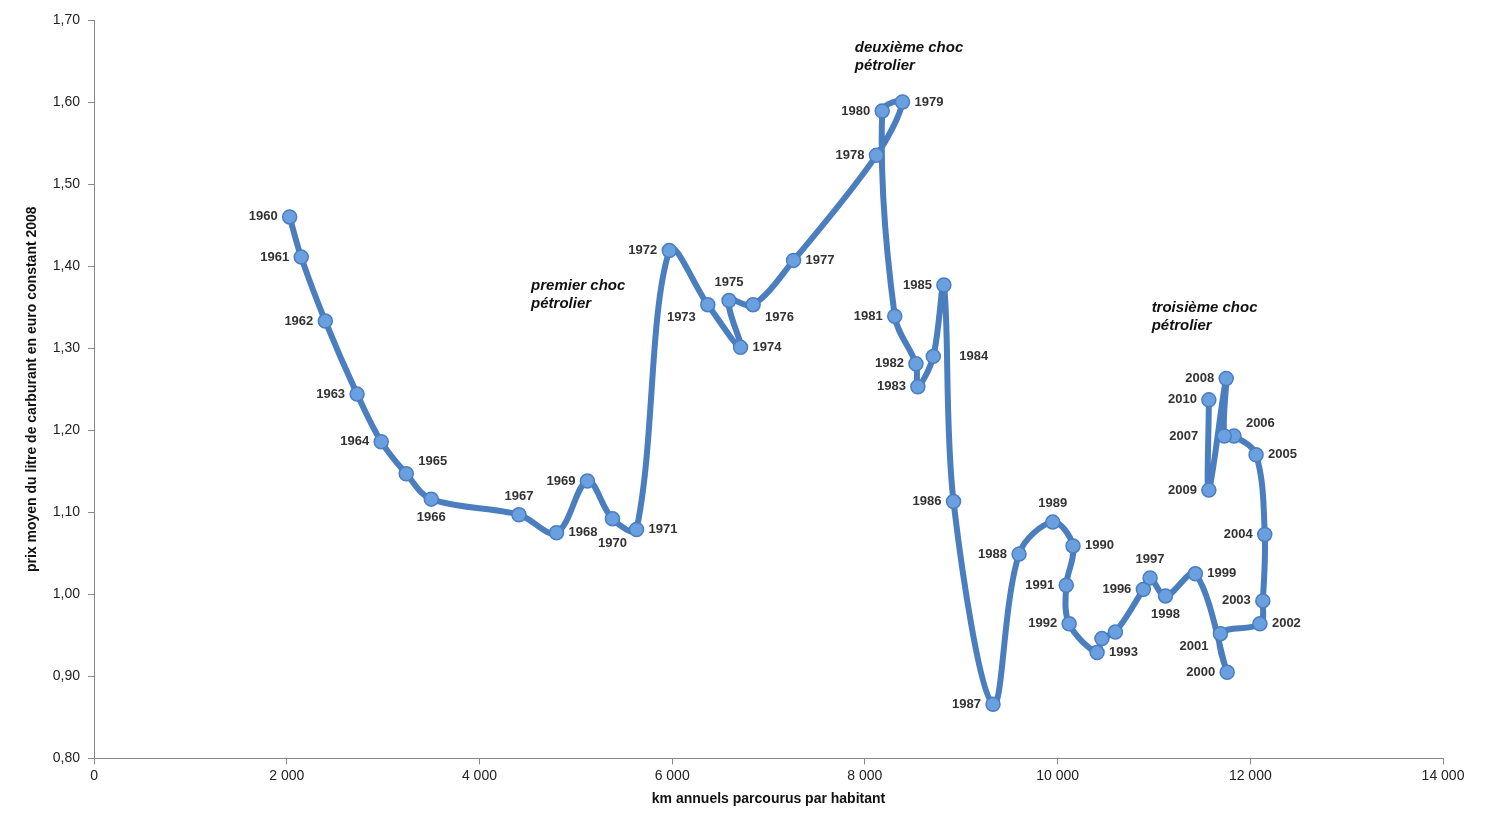 The width and height of the screenshot is (1493, 832). I want to click on annotation: deuxième choc pétrolier, so click(908, 56).